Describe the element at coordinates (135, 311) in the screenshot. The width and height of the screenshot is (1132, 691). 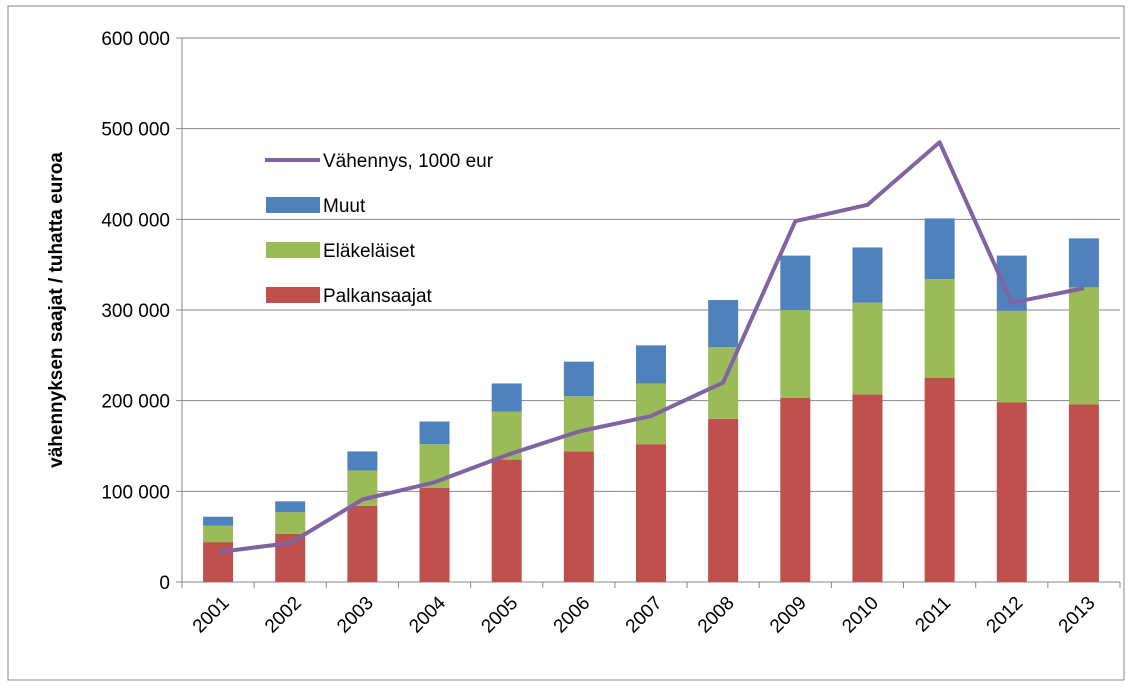
I see `y-tick-label: 300 000` at that location.